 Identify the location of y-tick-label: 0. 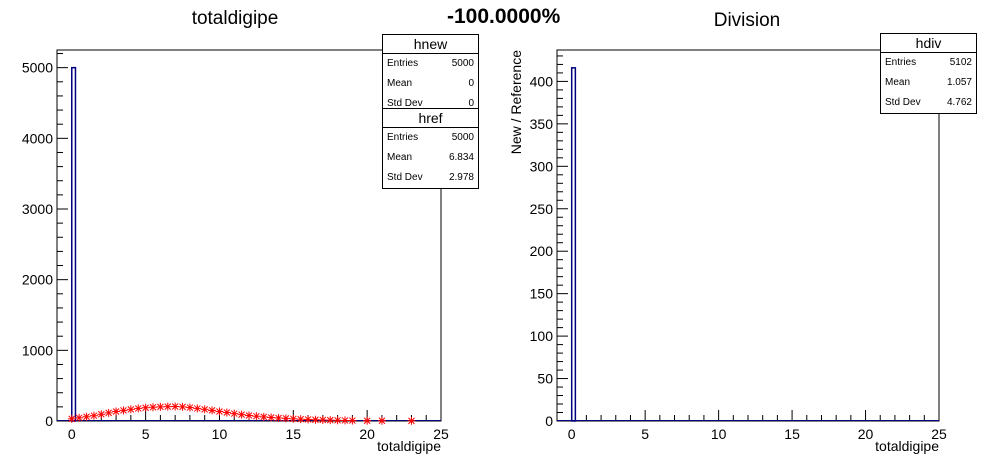
(49, 421).